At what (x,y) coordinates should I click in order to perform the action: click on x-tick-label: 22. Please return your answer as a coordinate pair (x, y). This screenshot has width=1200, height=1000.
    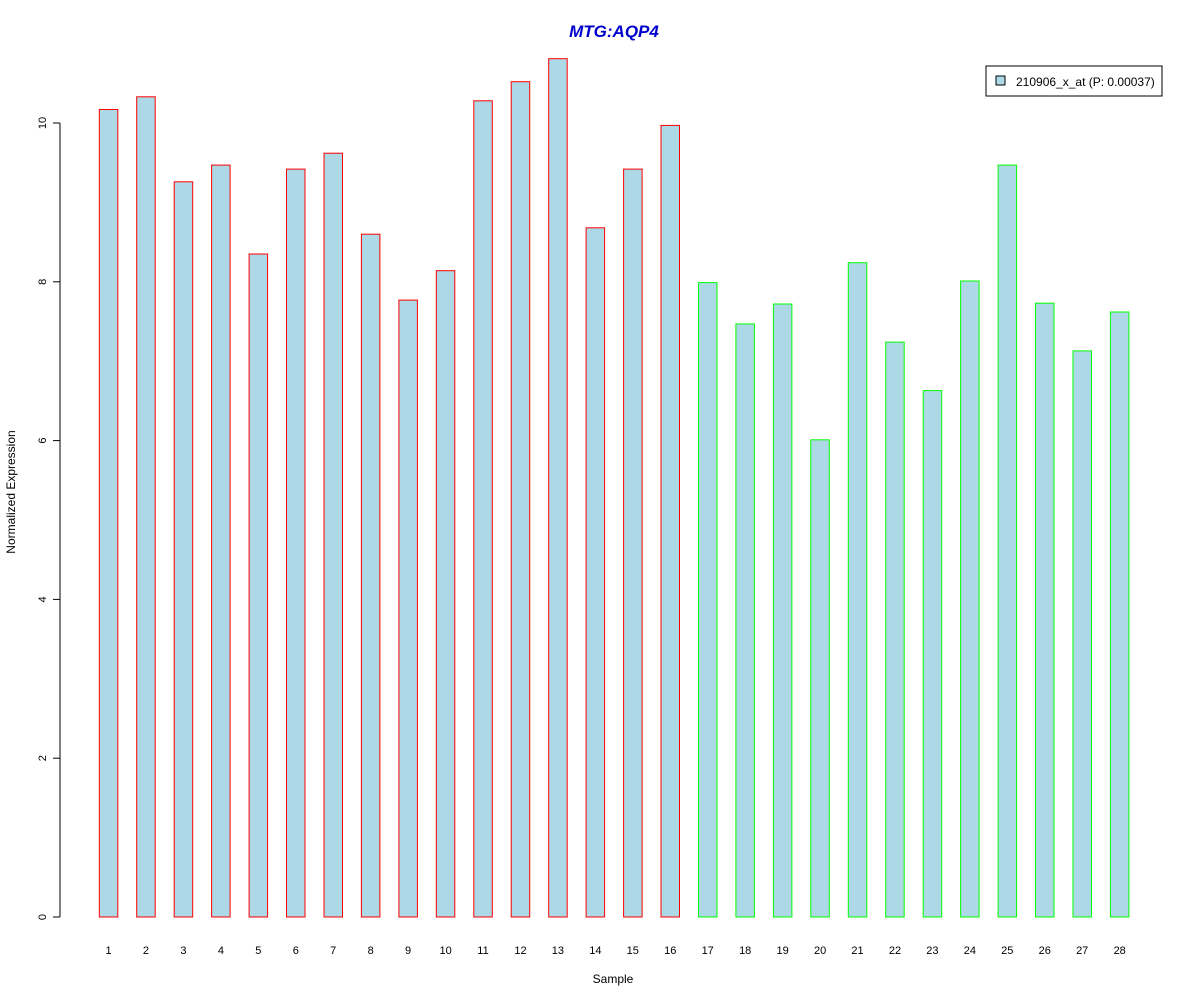
    Looking at the image, I should click on (895, 951).